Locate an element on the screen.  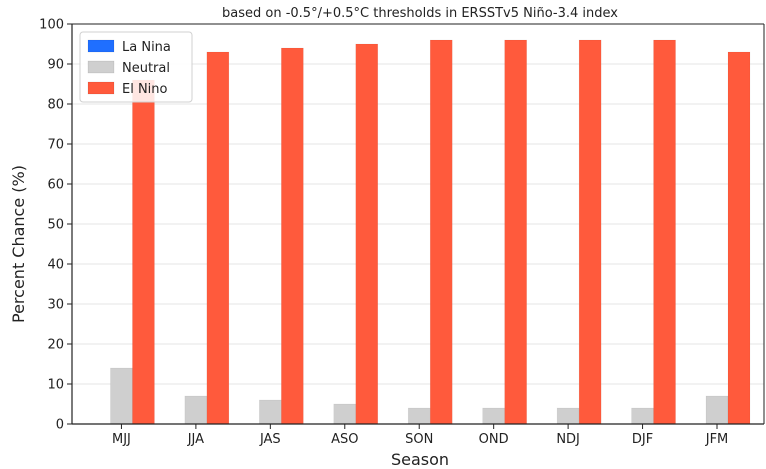
legend: La Nina Neutral El Nino is located at coordinates (136, 67).